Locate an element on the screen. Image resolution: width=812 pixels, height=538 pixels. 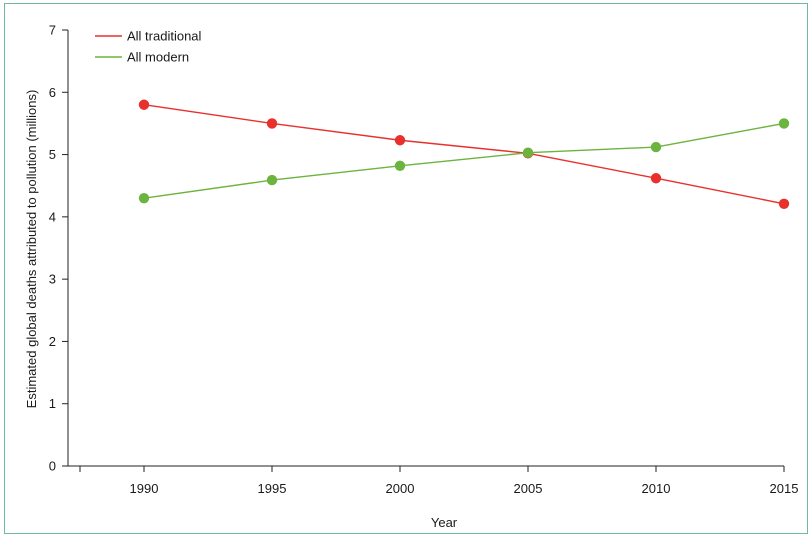
series-modern is located at coordinates (464, 161).